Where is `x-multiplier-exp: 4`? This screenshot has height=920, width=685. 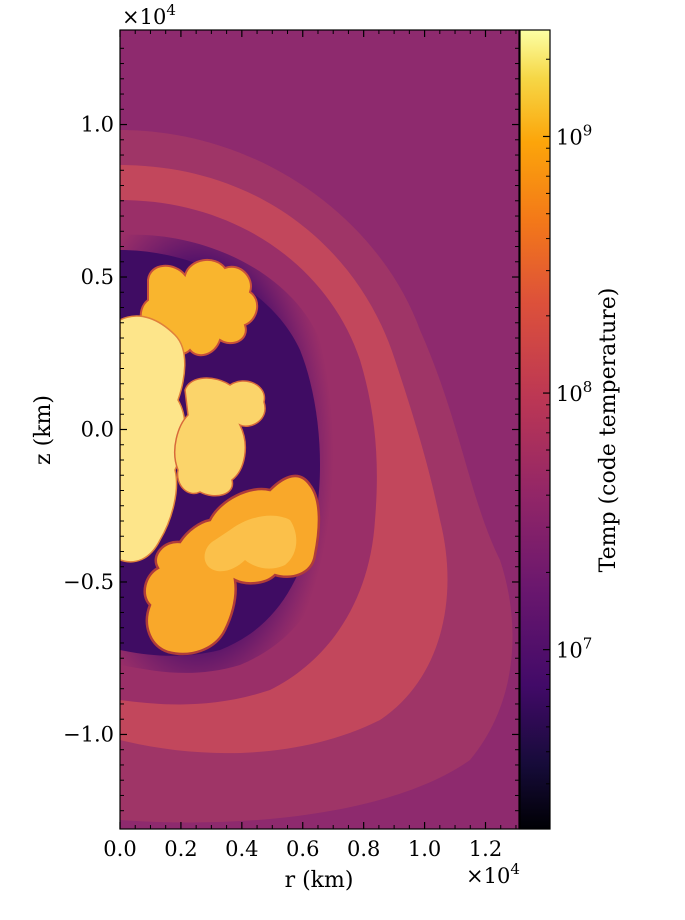 x-multiplier-exp: 4 is located at coordinates (515, 869).